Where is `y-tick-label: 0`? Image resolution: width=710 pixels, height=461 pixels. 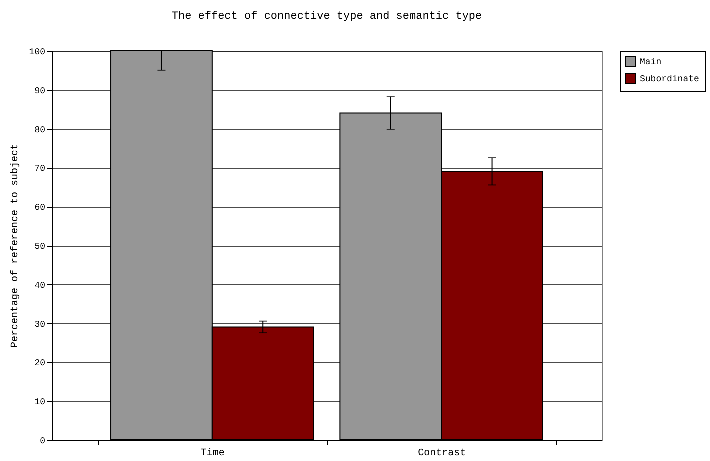 y-tick-label: 0 is located at coordinates (43, 441).